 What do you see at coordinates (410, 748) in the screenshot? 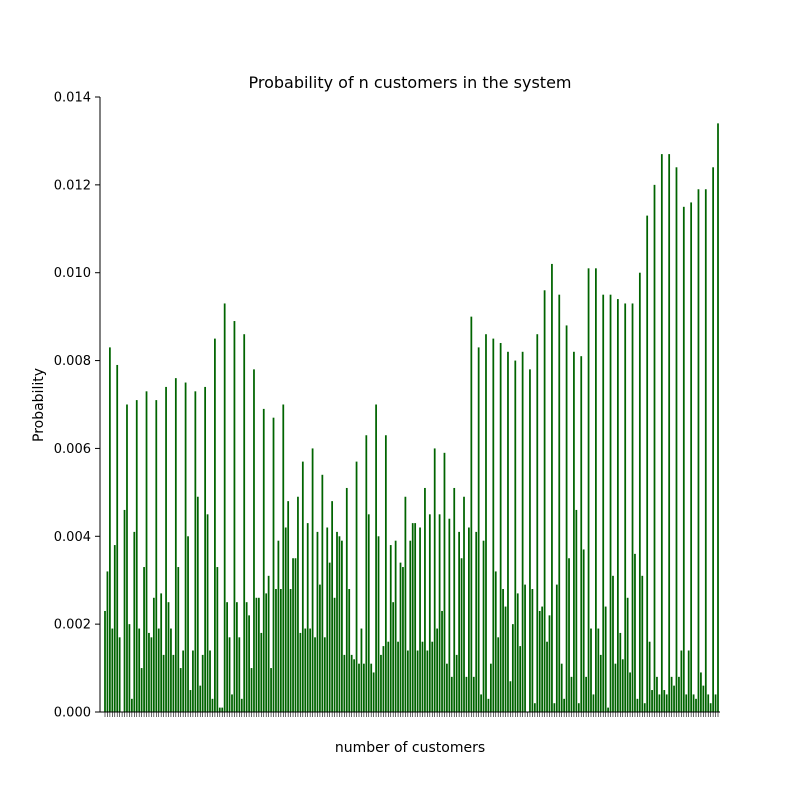
I see `x-axis-label: number of customers` at bounding box center [410, 748].